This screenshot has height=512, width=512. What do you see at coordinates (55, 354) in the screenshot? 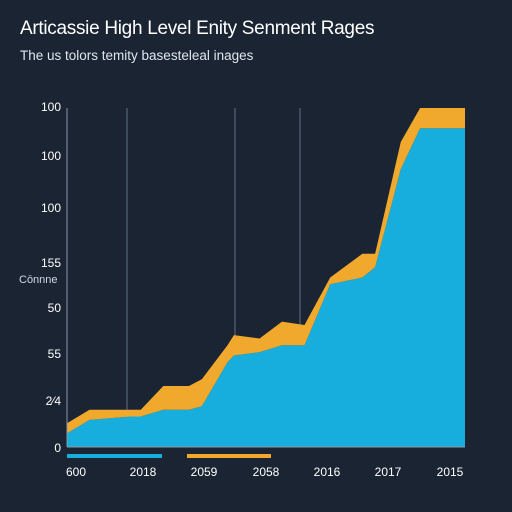
I see `y-tick-label: 55` at bounding box center [55, 354].